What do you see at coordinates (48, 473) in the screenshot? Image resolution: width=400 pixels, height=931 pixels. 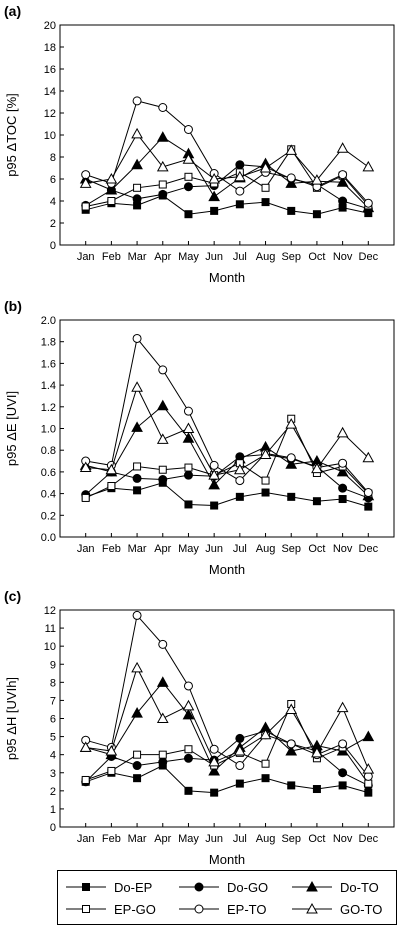 I see `y-tick-label: 0.6` at bounding box center [48, 473].